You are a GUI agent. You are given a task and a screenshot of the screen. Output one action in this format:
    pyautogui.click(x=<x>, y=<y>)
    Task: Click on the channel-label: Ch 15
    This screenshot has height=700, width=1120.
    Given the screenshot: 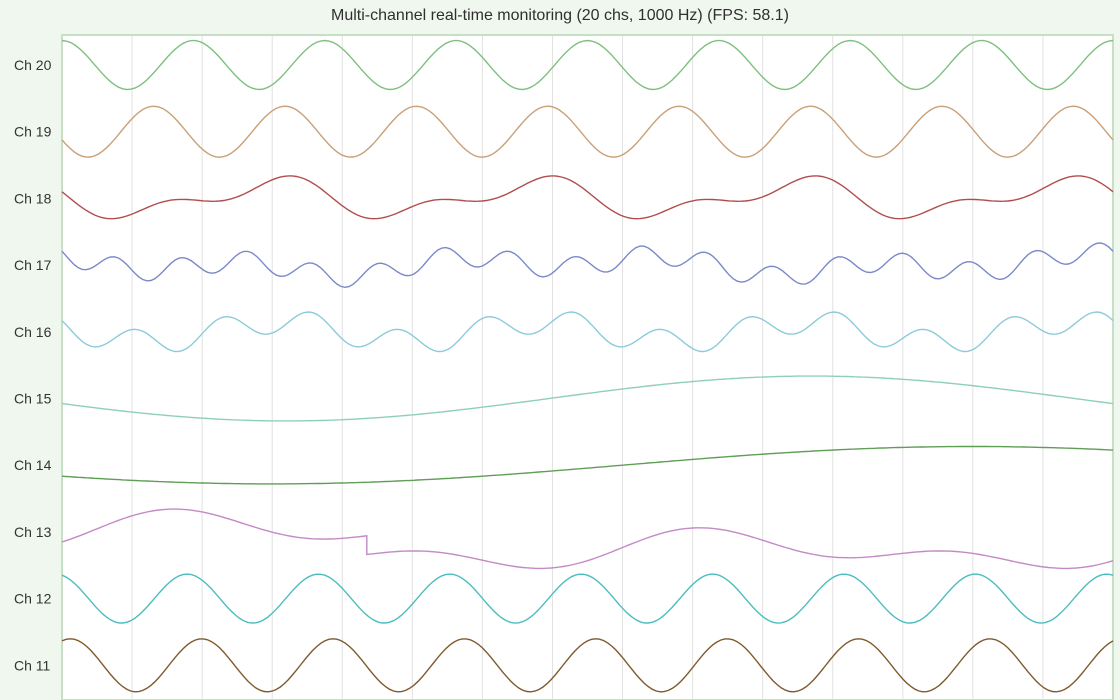 What is the action you would take?
    pyautogui.click(x=33, y=399)
    